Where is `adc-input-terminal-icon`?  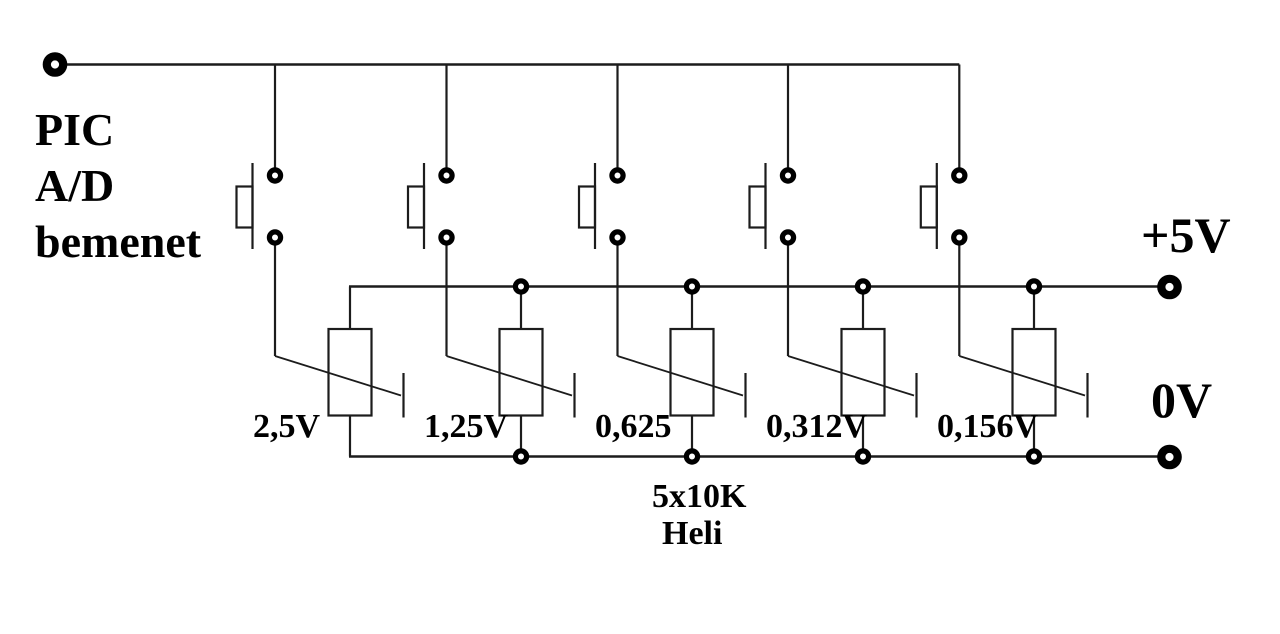 adc-input-terminal-icon is located at coordinates (55, 64).